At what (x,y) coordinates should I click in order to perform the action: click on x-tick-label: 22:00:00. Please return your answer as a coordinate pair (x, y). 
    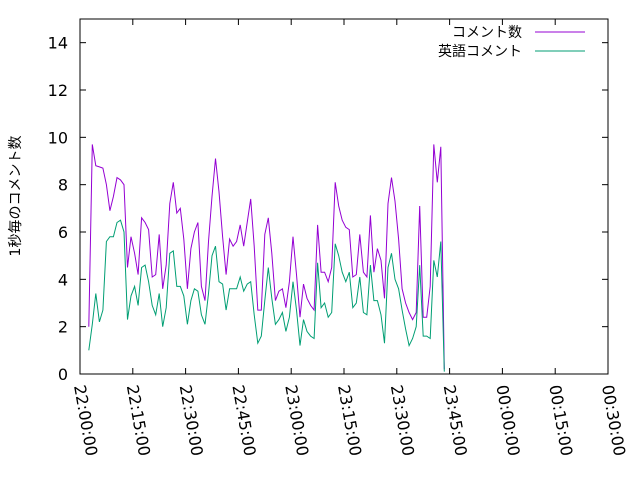
    Looking at the image, I should click on (85, 420).